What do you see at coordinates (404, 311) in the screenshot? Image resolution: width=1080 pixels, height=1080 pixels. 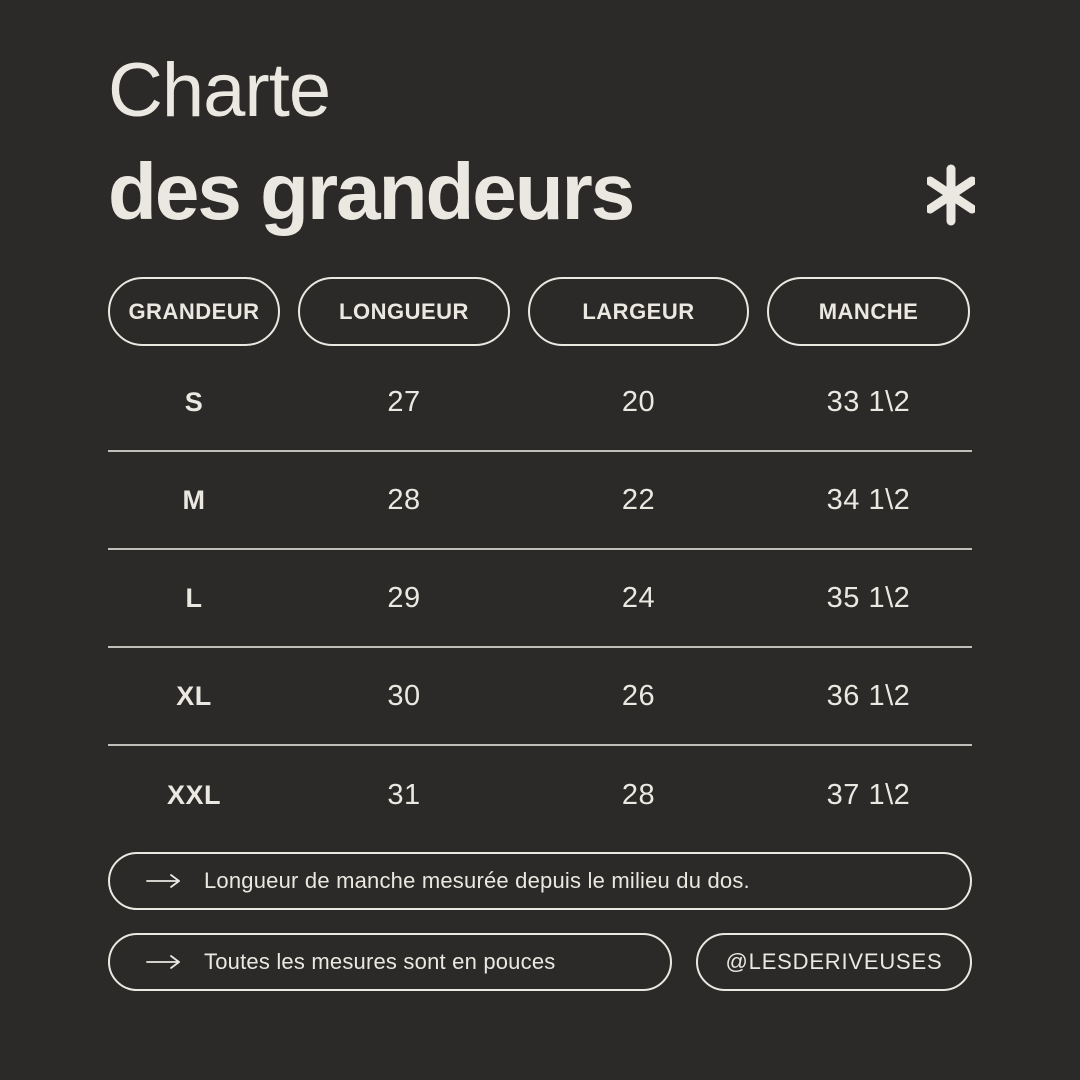 I see `column-header-longueur: LONGUEUR` at bounding box center [404, 311].